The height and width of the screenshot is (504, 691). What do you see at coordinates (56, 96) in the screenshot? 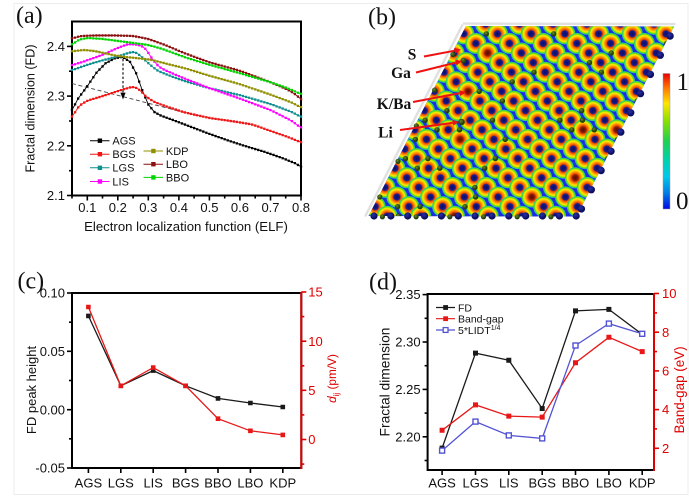
I see `svg-text: 2.3` at bounding box center [56, 96].